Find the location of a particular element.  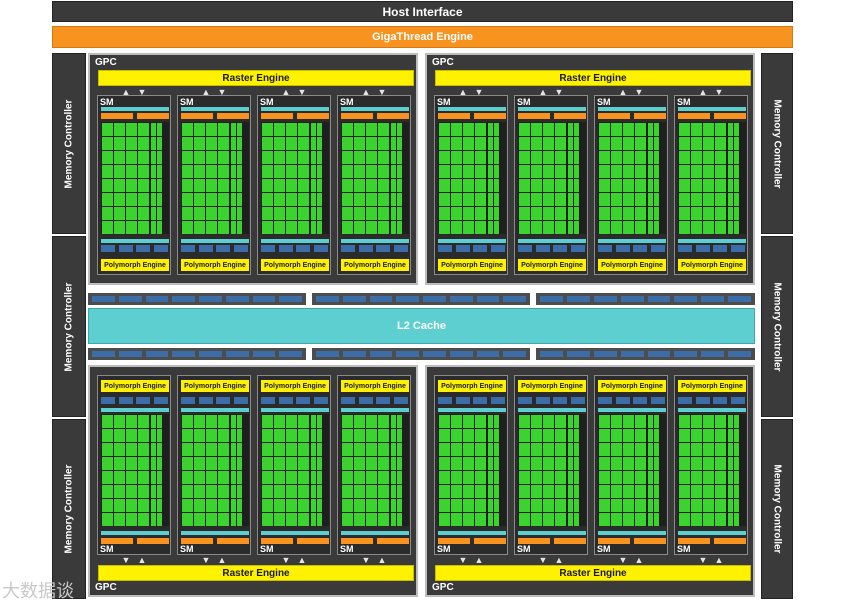

arrow-down-icon: ▲ is located at coordinates (222, 560).